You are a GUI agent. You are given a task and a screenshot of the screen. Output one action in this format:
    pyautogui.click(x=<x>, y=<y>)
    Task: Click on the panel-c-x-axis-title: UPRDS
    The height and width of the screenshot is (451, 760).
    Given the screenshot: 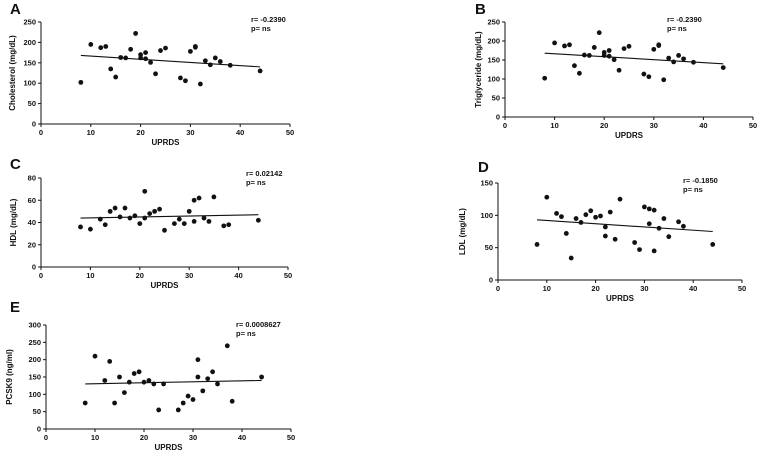 What is the action you would take?
    pyautogui.click(x=164, y=285)
    